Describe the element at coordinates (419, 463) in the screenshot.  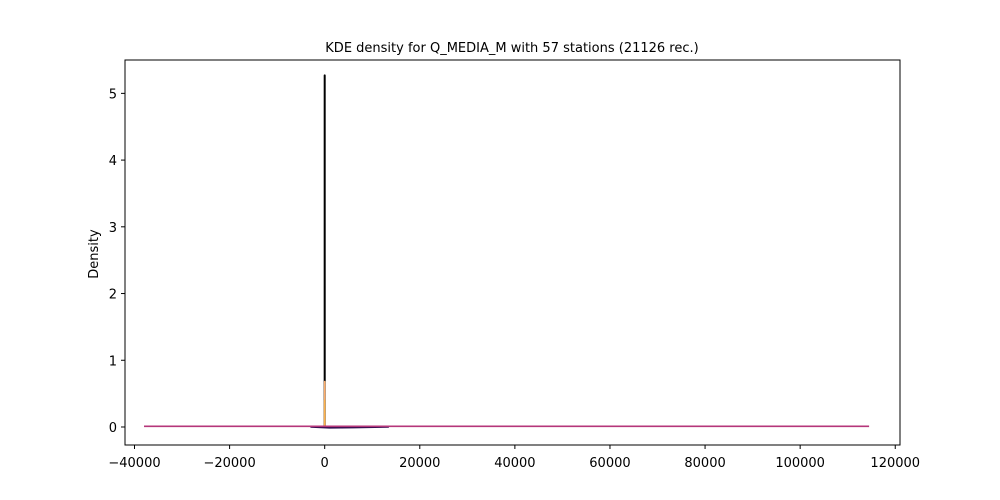
I see `x-tick-label: 20000` at that location.